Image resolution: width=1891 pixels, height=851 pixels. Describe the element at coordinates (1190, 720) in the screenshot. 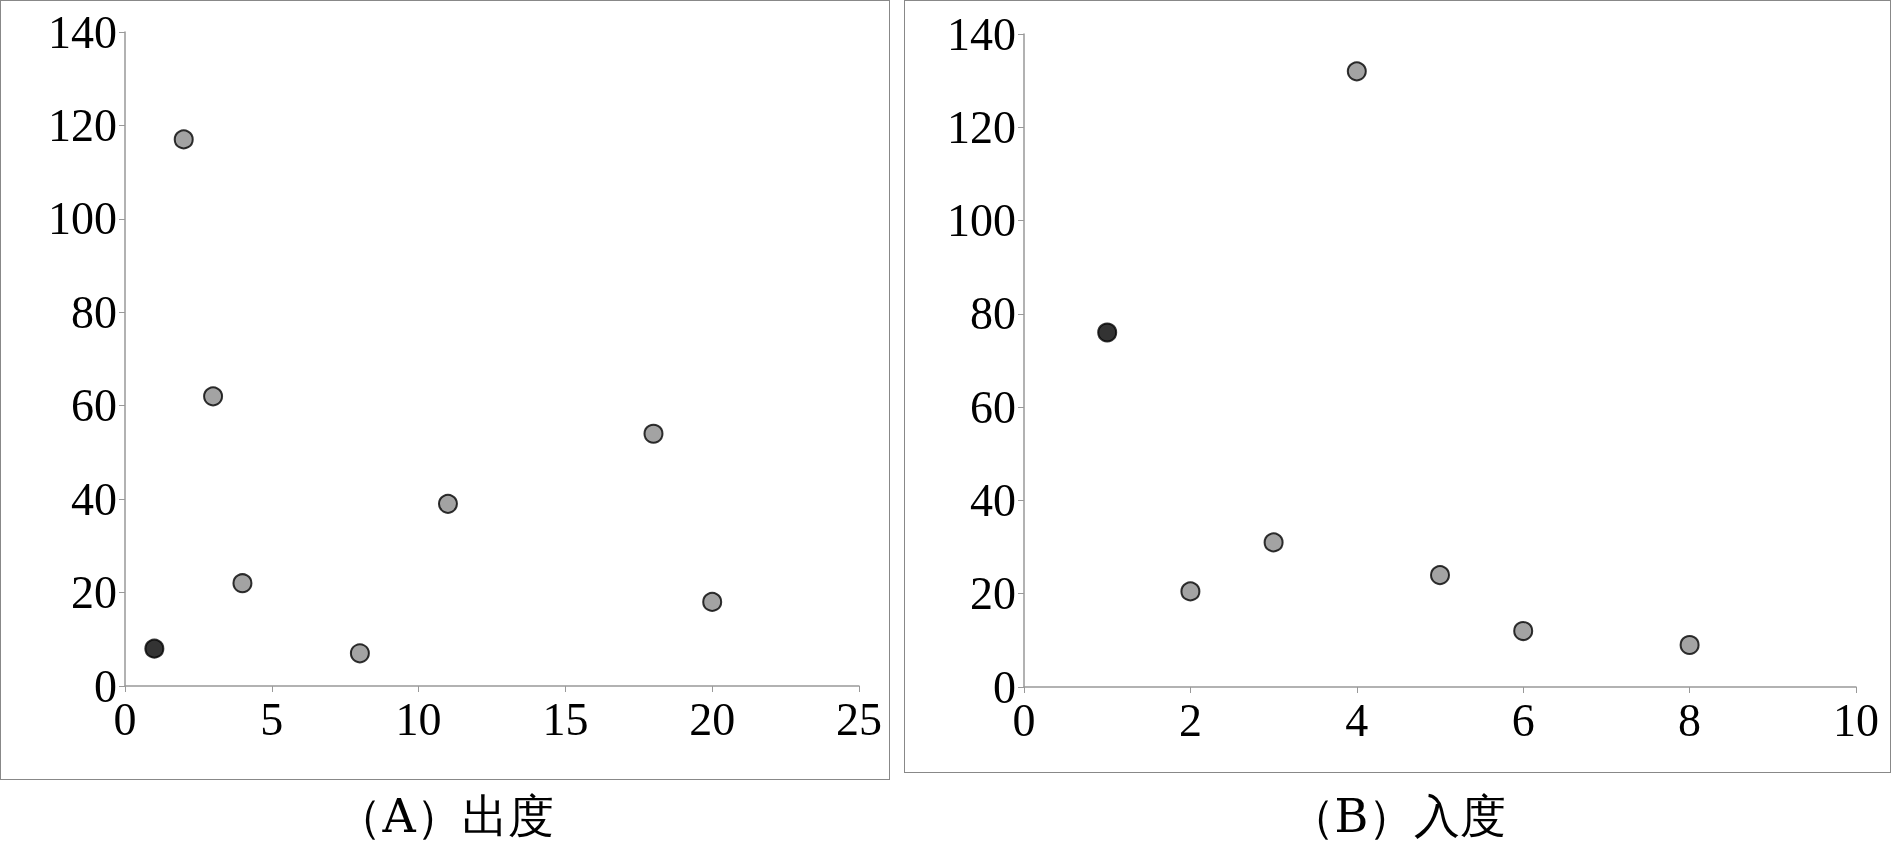

I see `x-tick-label: 2` at that location.